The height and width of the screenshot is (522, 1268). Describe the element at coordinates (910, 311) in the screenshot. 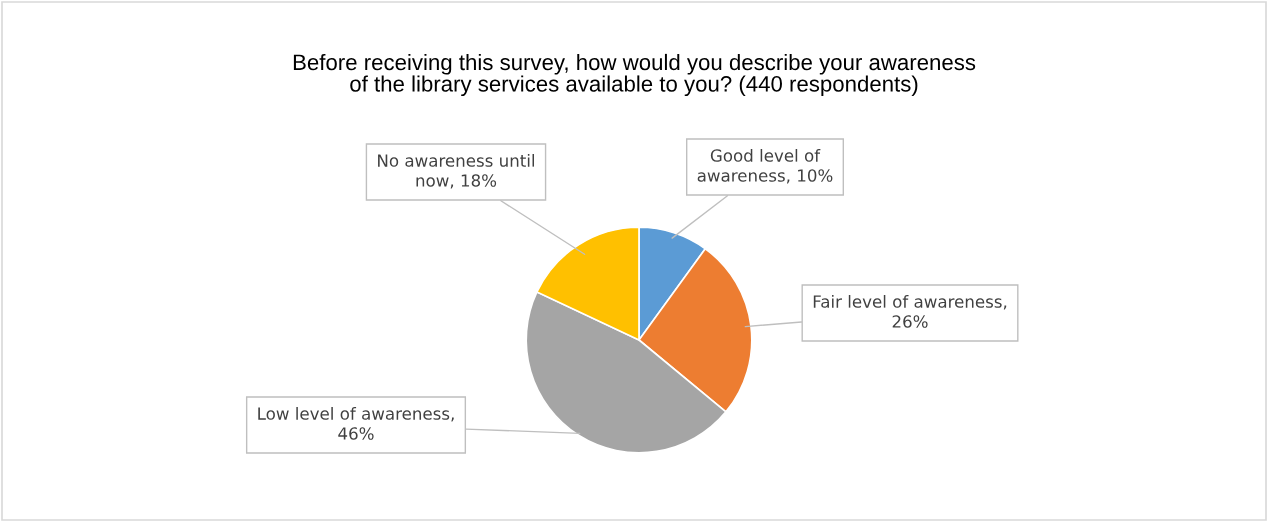

I see `slice-label: Fair level of awareness, 26%` at that location.